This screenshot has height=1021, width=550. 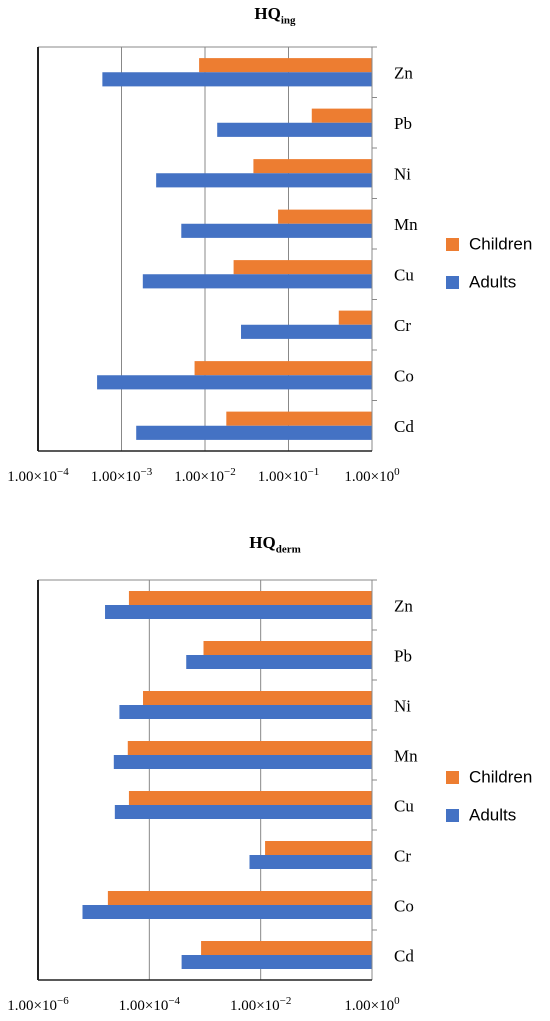 What do you see at coordinates (38, 1004) in the screenshot?
I see `x-tick-label: 1.00×10⁻⁶` at bounding box center [38, 1004].